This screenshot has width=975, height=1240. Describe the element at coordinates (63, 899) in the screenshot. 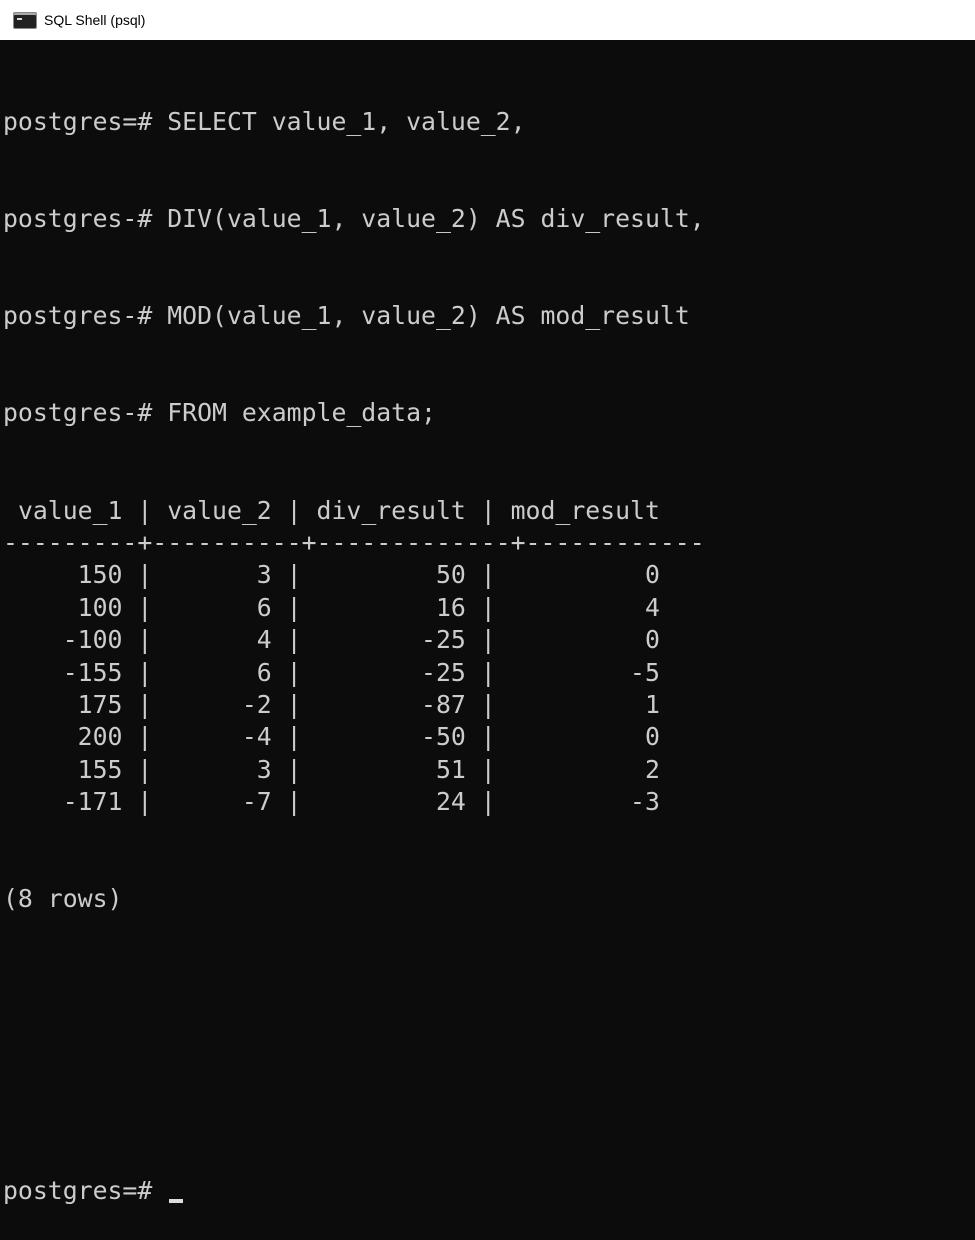

I see `row-count: (8 rows)` at that location.